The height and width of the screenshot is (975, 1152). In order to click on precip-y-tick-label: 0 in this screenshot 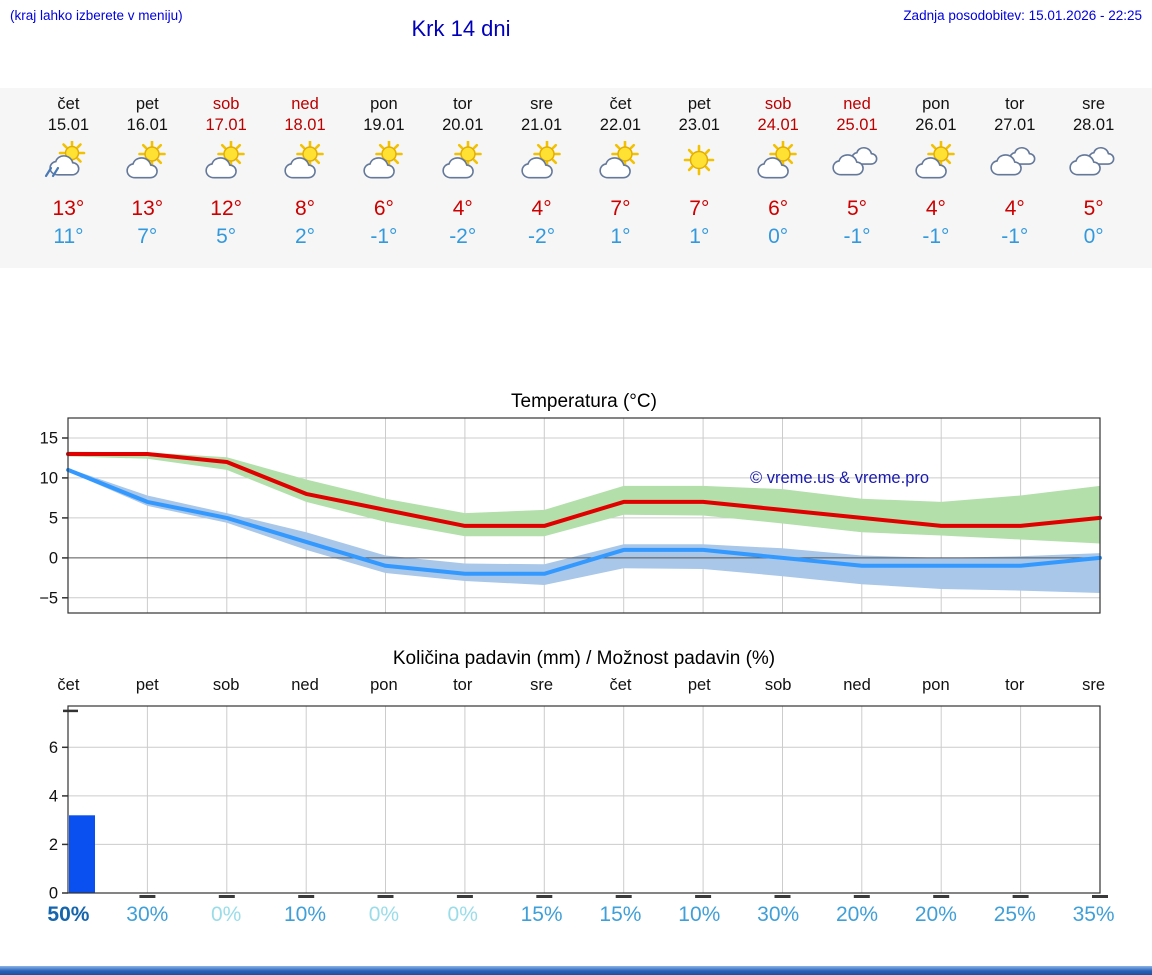, I will do `click(53, 893)`.